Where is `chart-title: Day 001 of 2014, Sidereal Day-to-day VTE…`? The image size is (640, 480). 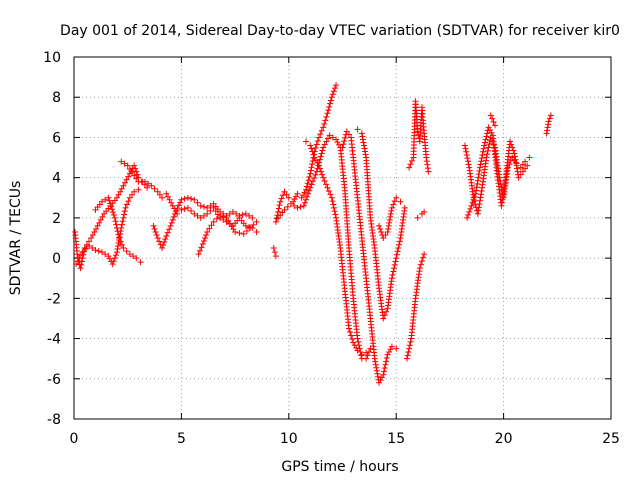 chart-title: Day 001 of 2014, Sidereal Day-to-day VTE… is located at coordinates (340, 31).